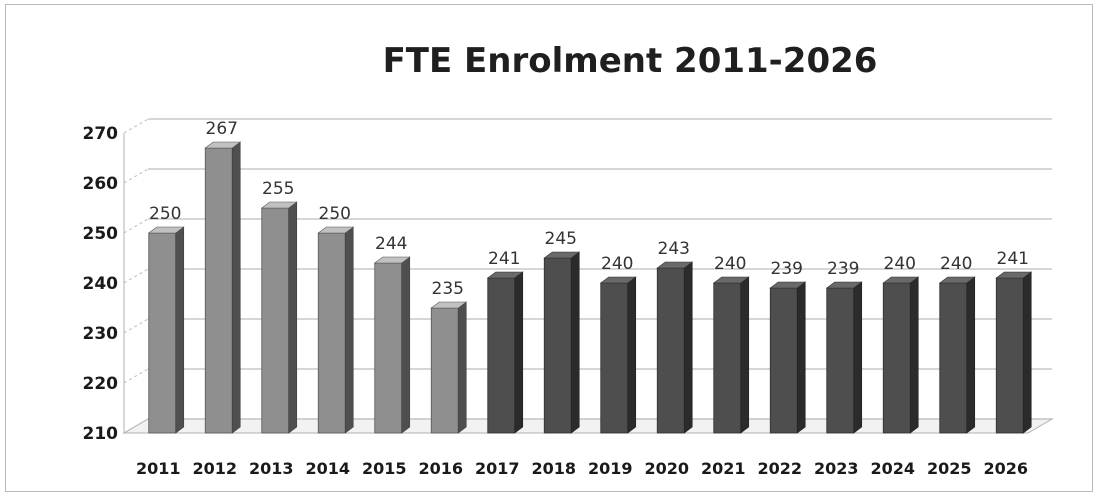  Describe the element at coordinates (271, 468) in the screenshot. I see `x-tick-label: 2013` at that location.